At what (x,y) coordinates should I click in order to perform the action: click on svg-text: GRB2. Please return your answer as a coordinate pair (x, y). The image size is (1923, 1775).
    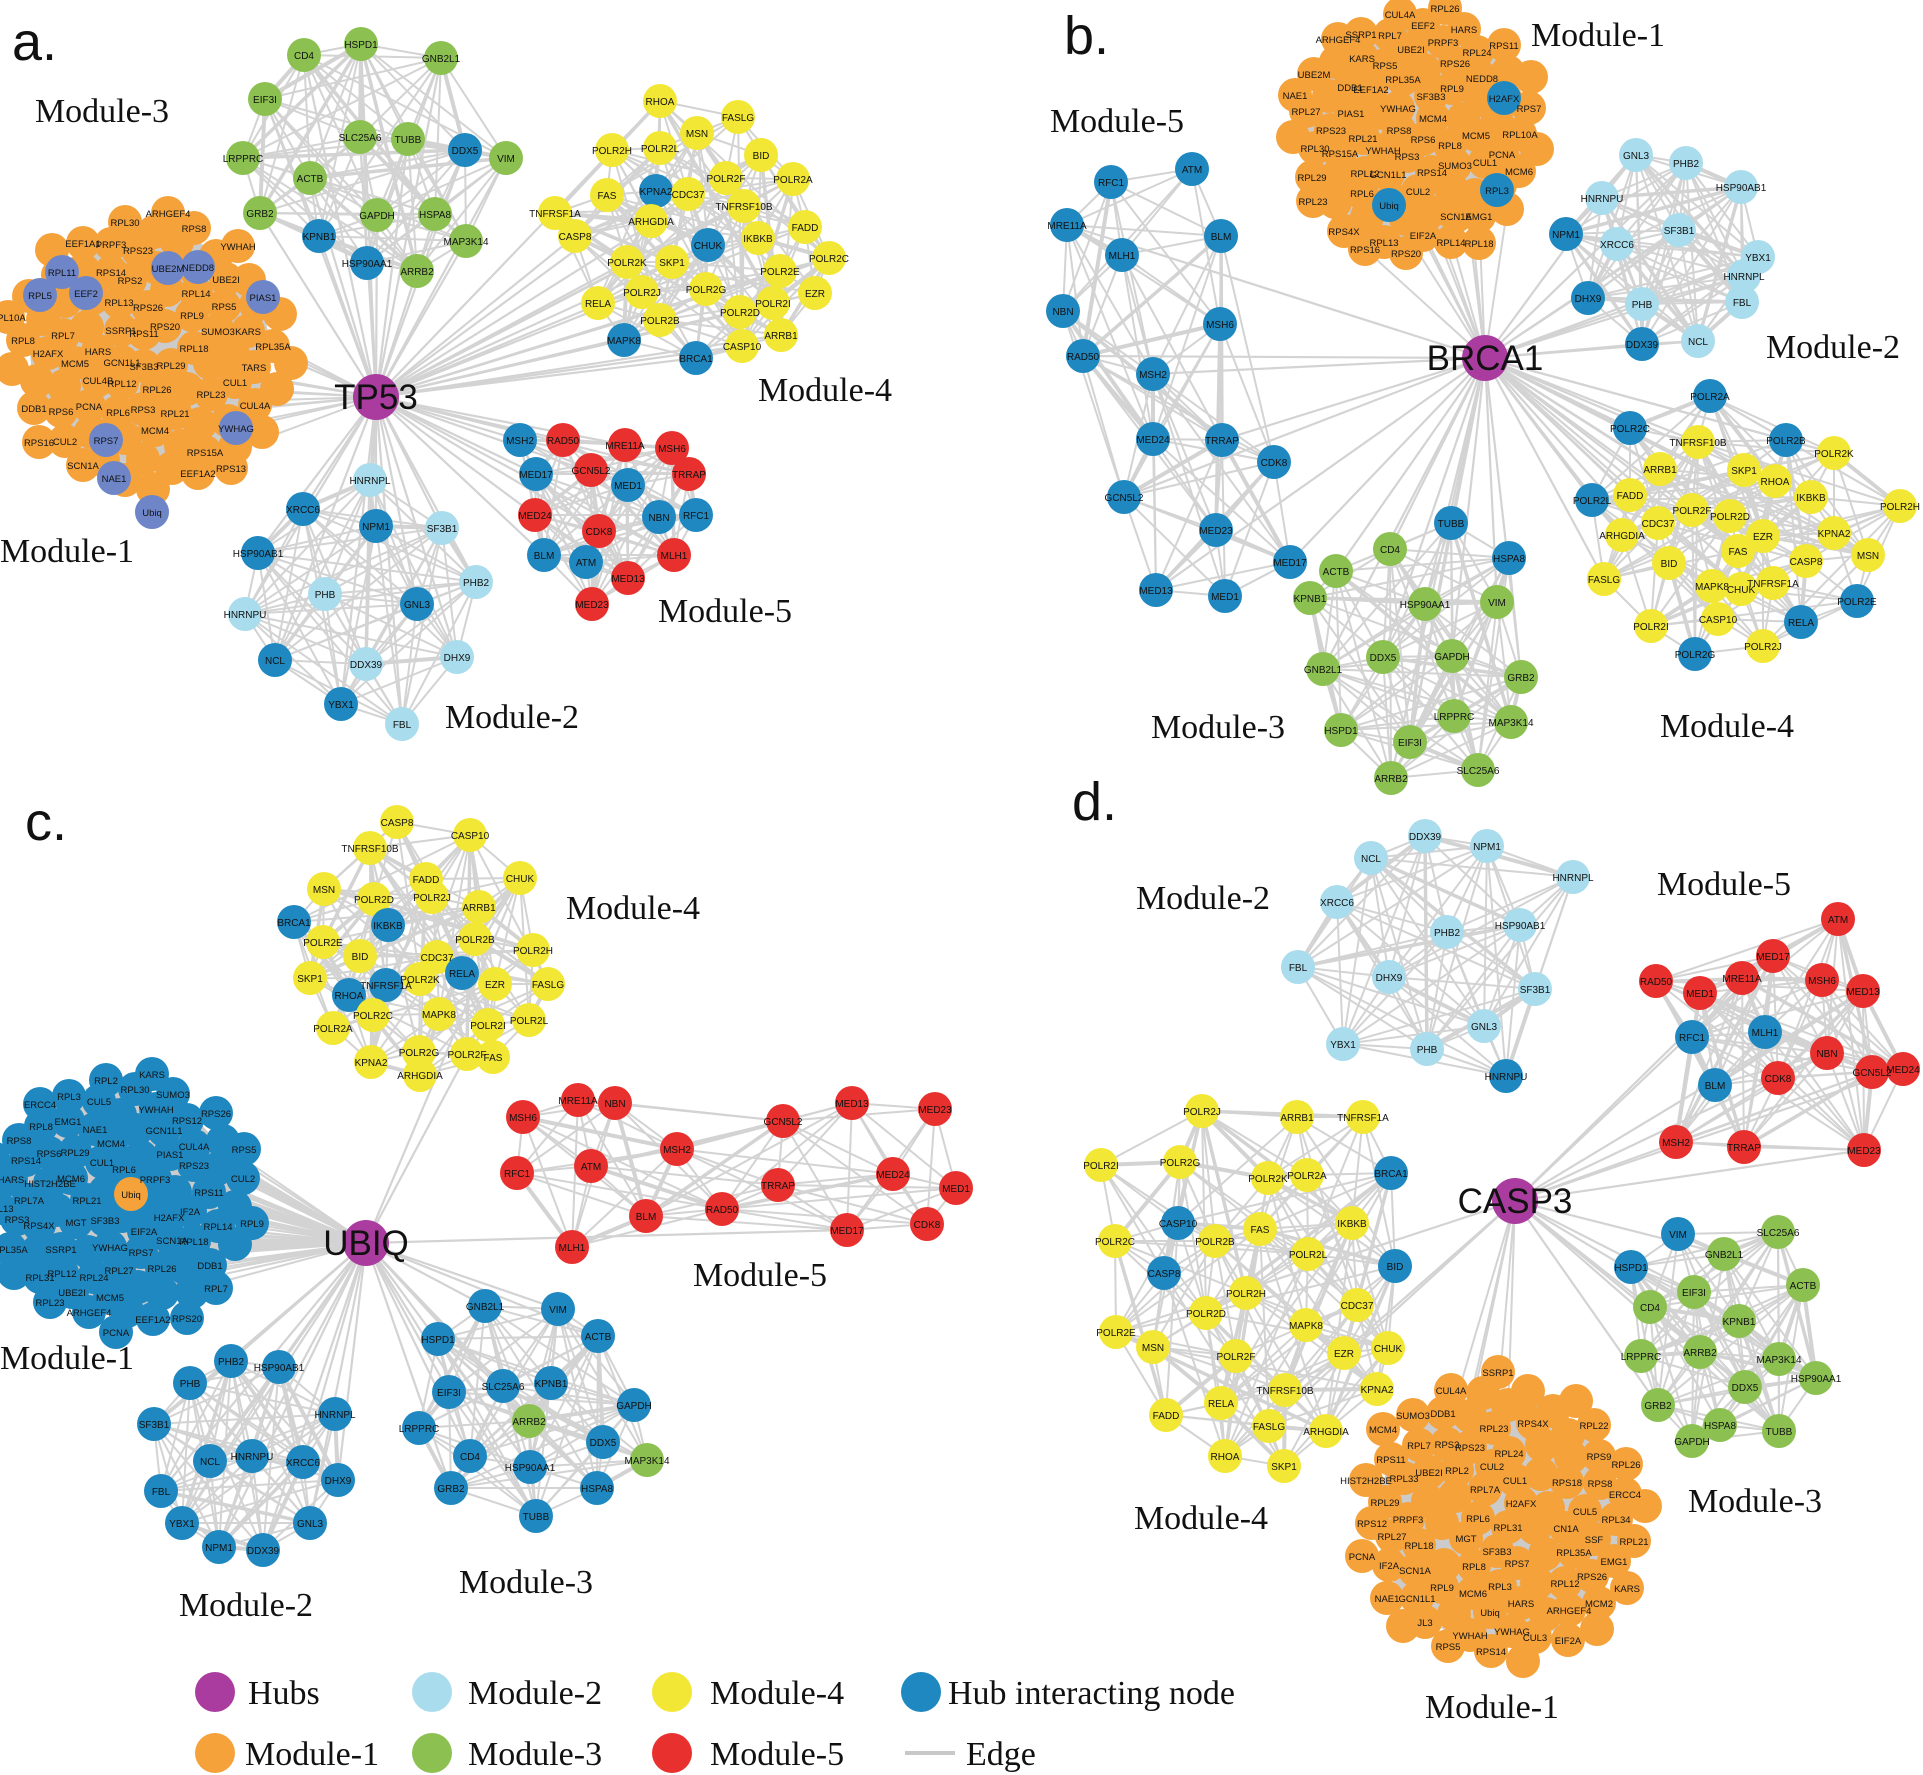
    Looking at the image, I should click on (1521, 678).